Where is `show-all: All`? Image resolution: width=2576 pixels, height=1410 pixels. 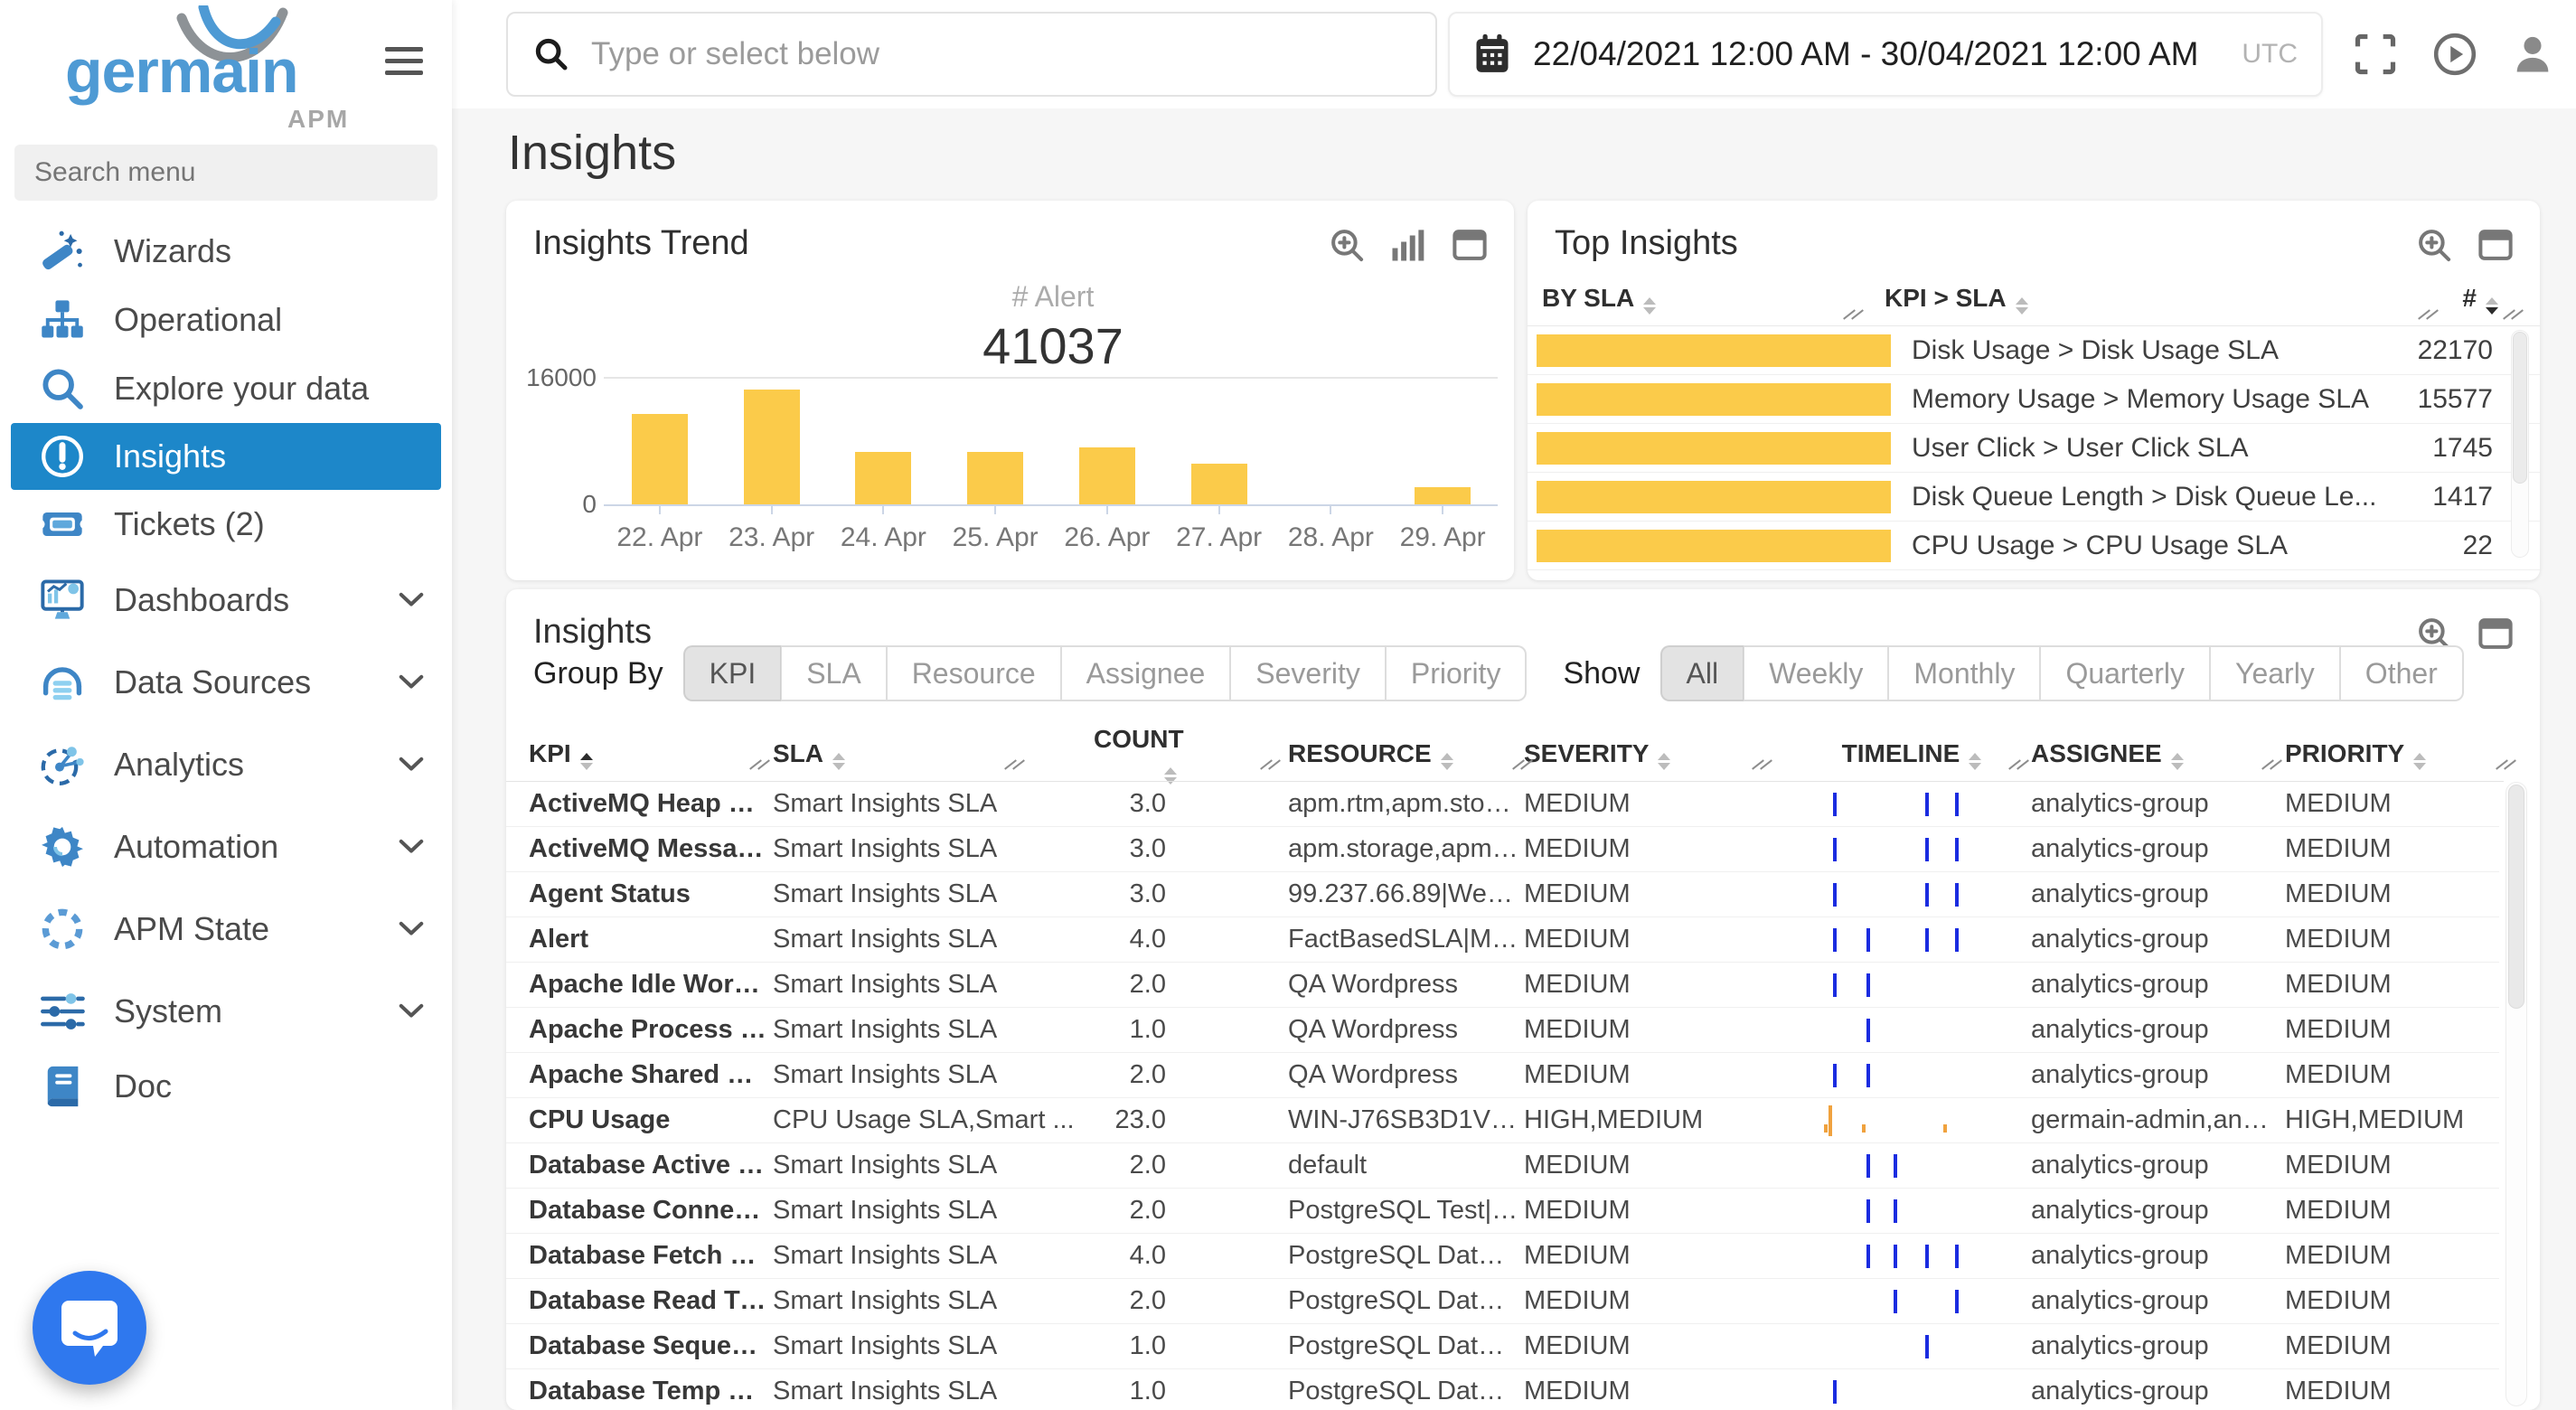 show-all: All is located at coordinates (1702, 673).